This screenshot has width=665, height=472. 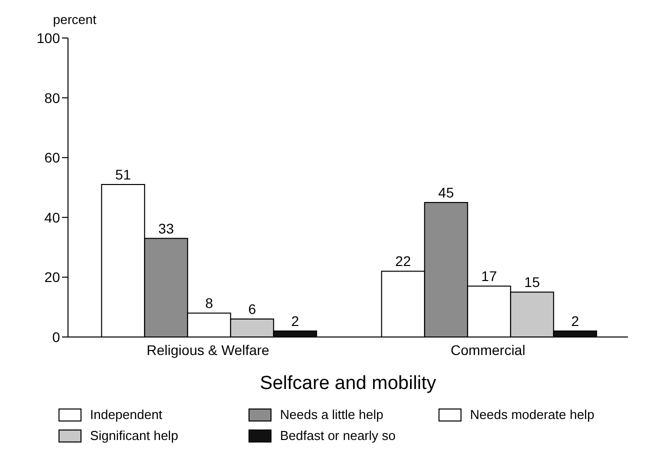 What do you see at coordinates (209, 303) in the screenshot?
I see `data-label: 8` at bounding box center [209, 303].